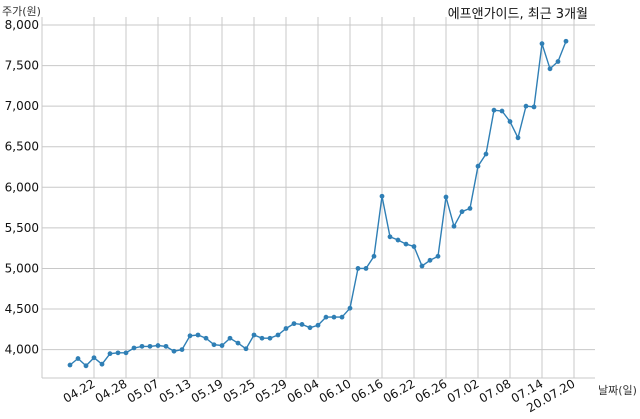 The height and width of the screenshot is (419, 640). I want to click on x-tick-label: 05.19, so click(207, 390).